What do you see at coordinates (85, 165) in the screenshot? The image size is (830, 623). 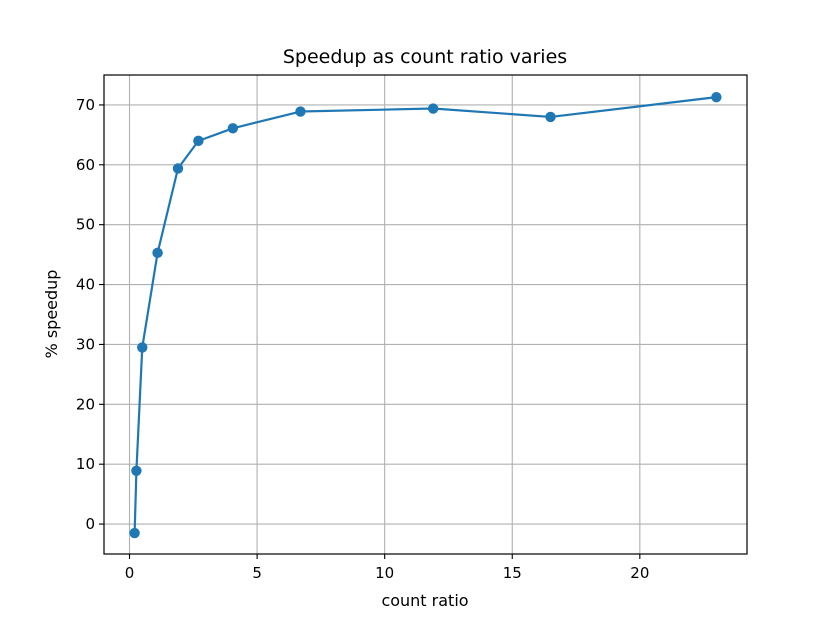 I see `y-tick-label: 60` at bounding box center [85, 165].